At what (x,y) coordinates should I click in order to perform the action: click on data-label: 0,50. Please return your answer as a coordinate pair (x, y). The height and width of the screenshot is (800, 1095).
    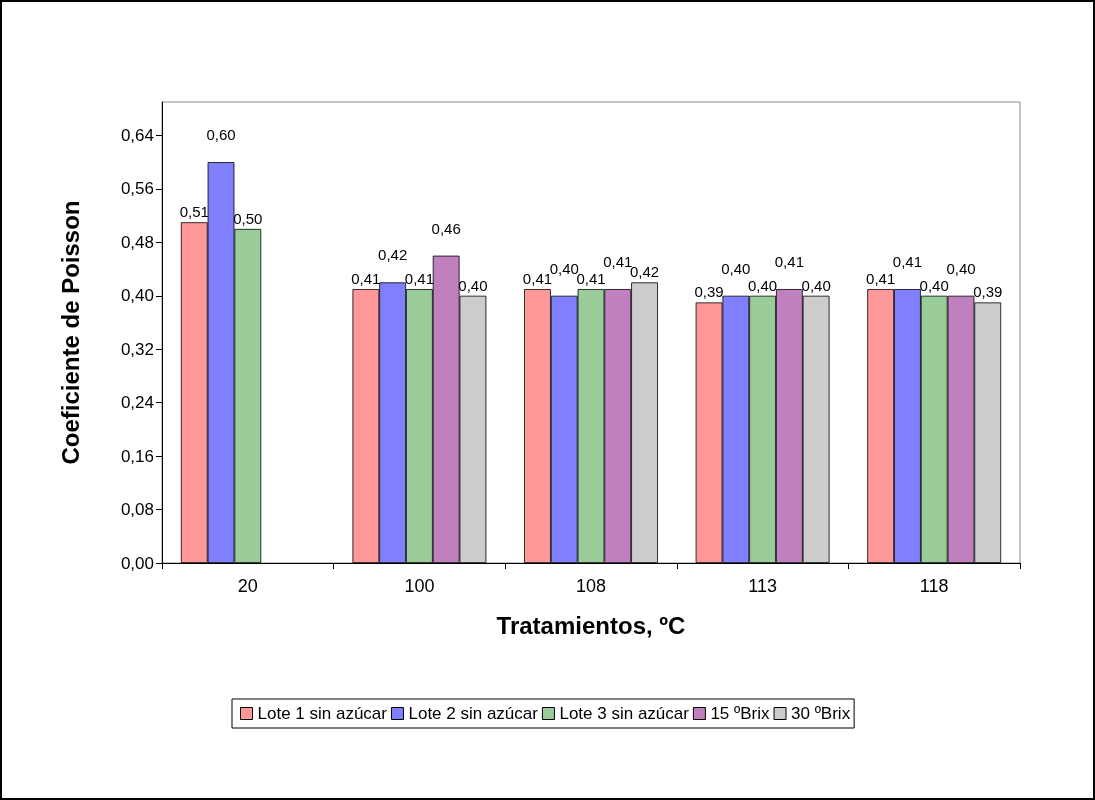
    Looking at the image, I should click on (248, 218).